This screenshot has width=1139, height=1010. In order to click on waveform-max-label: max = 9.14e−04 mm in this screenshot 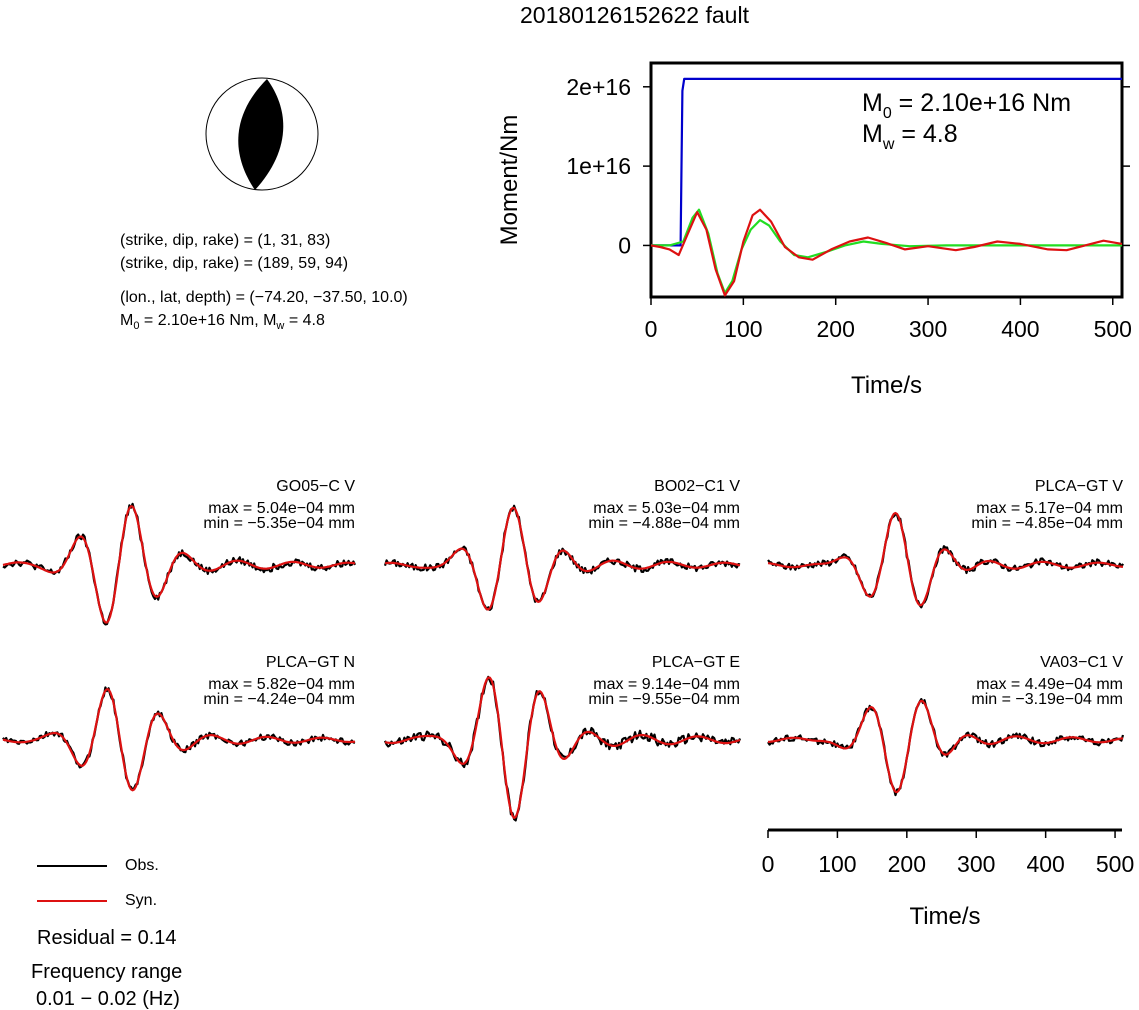, I will do `click(666, 684)`.